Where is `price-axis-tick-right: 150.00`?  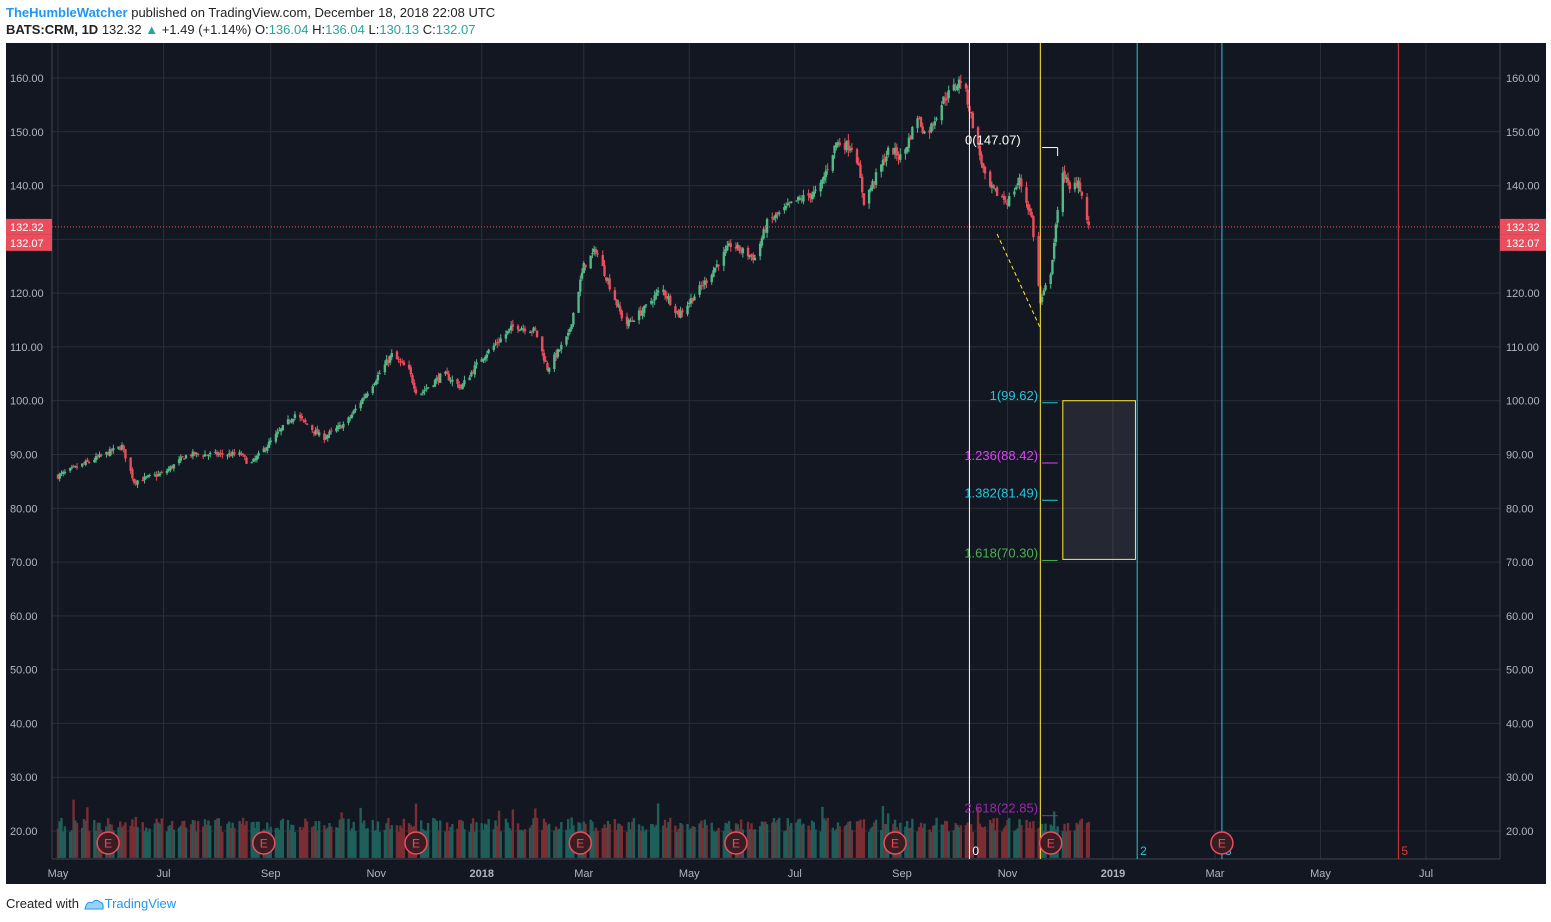
price-axis-tick-right: 150.00 is located at coordinates (1523, 133).